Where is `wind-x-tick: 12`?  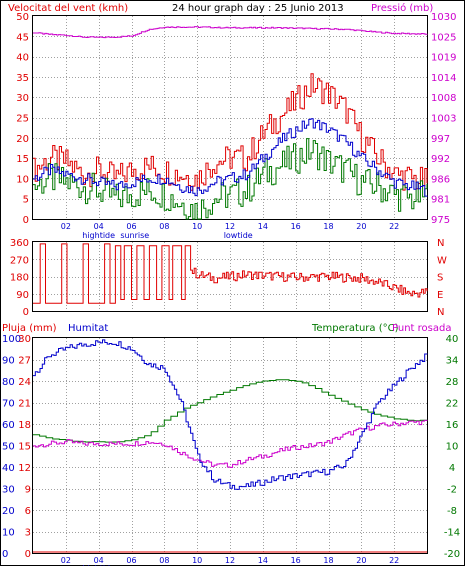 wind-x-tick: 12 is located at coordinates (230, 226).